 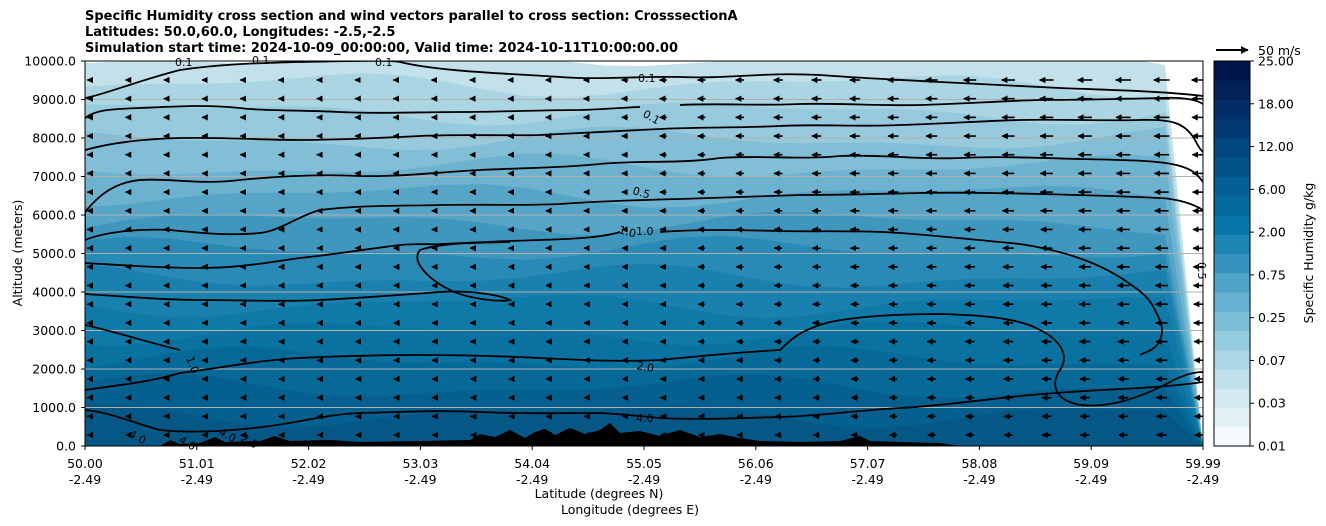 What do you see at coordinates (50, 61) in the screenshot?
I see `y-tick-label: 10000.0` at bounding box center [50, 61].